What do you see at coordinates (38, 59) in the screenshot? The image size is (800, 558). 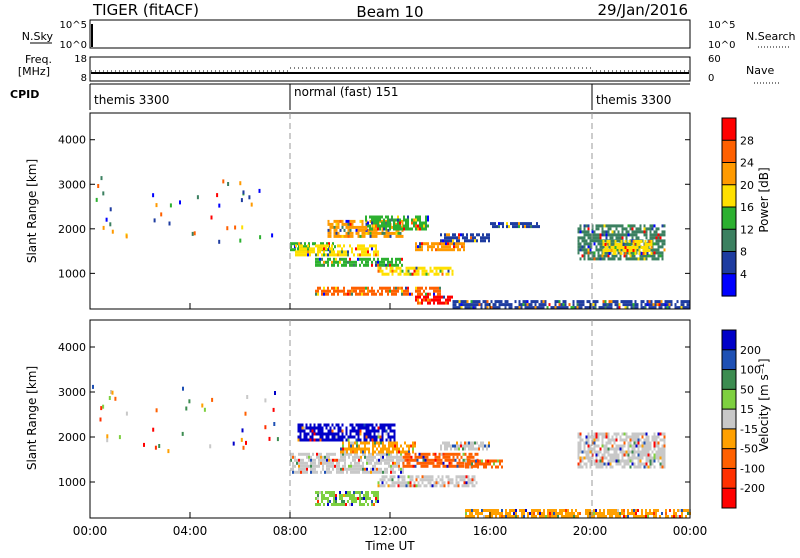 I see `freq-label: Freq.` at bounding box center [38, 59].